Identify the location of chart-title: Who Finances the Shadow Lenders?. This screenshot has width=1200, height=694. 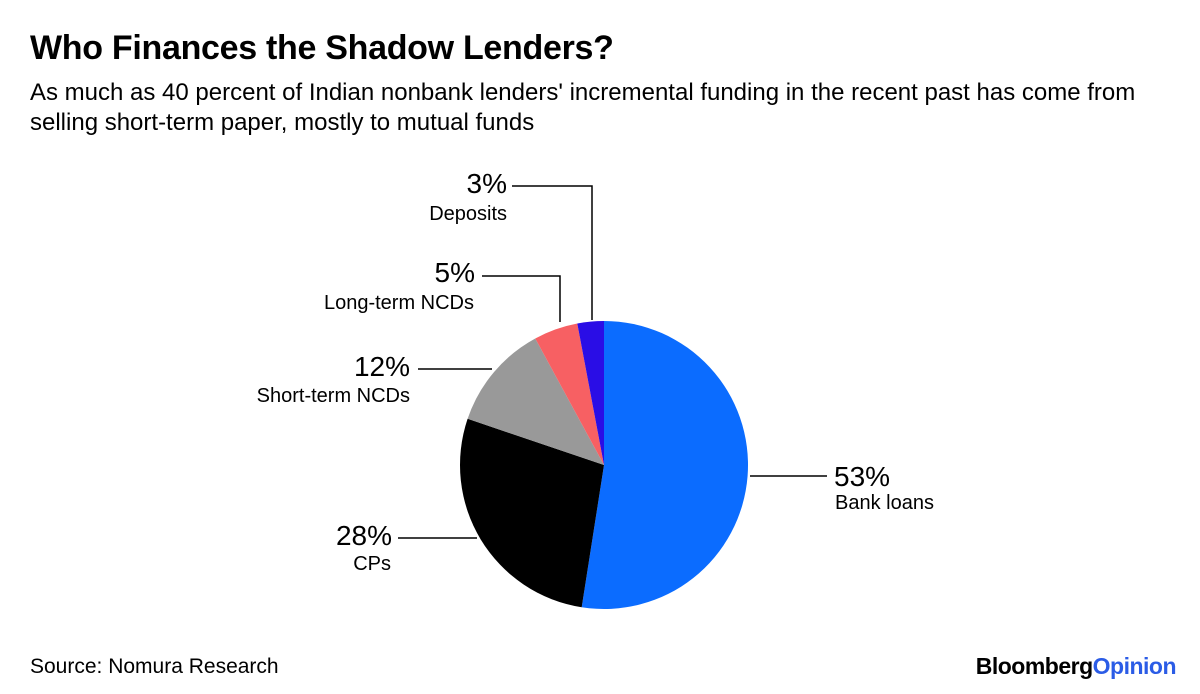
(322, 48).